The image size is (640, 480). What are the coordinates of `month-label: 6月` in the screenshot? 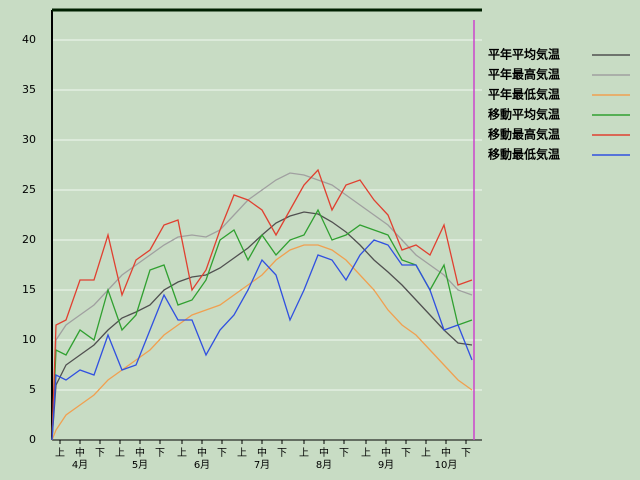 It's located at (202, 465).